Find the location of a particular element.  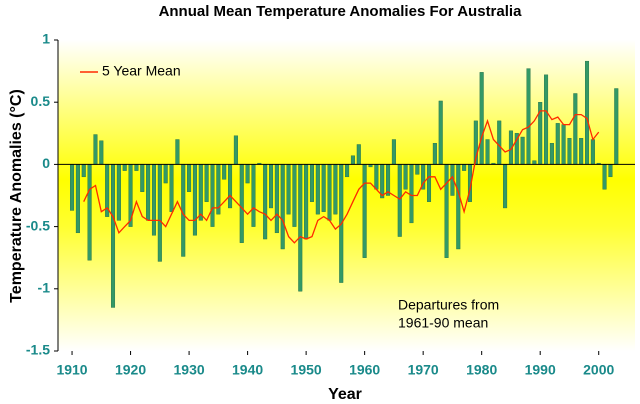

legend-label: 5 Year Mean is located at coordinates (141, 71).